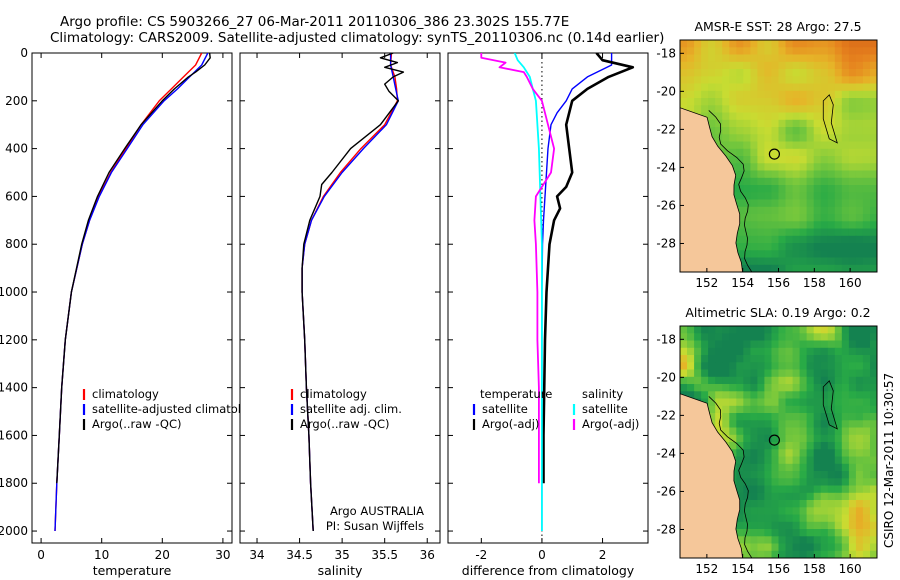  Describe the element at coordinates (666, 91) in the screenshot. I see `sst-lat-tick-label: -20` at that location.